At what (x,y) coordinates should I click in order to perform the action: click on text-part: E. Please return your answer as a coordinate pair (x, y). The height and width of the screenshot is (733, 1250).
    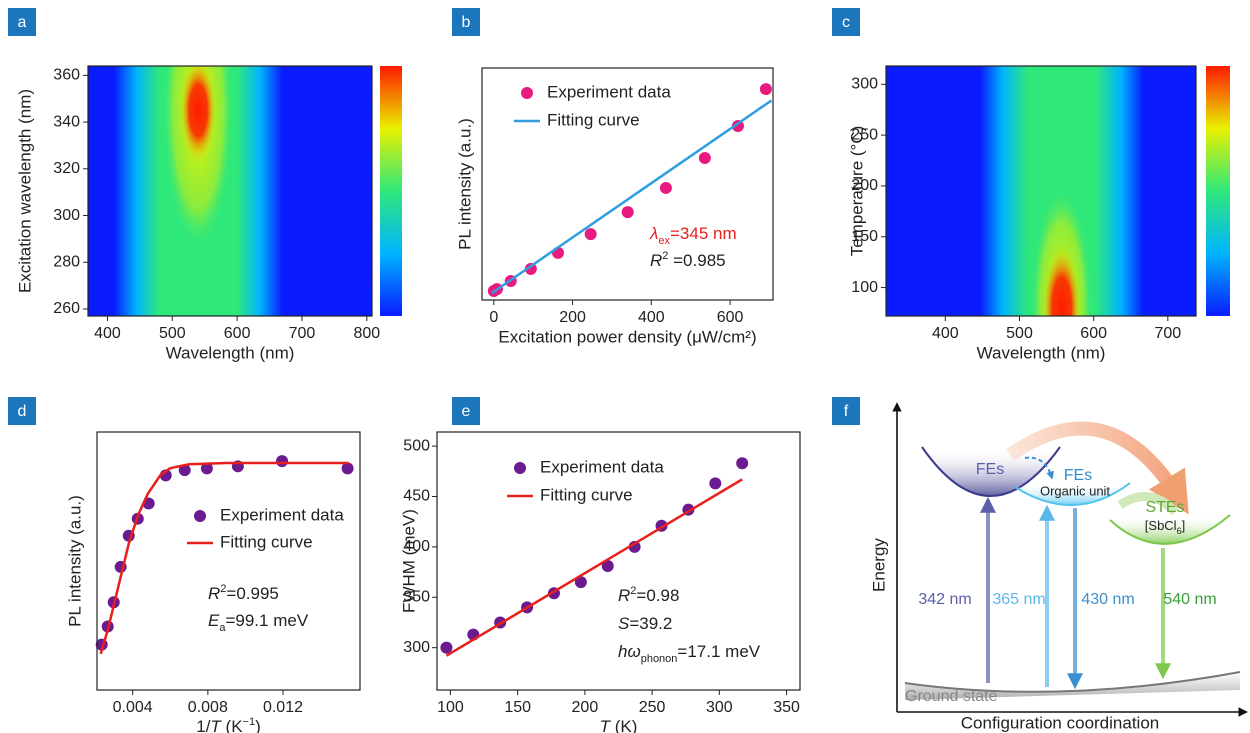
    Looking at the image, I should click on (214, 620).